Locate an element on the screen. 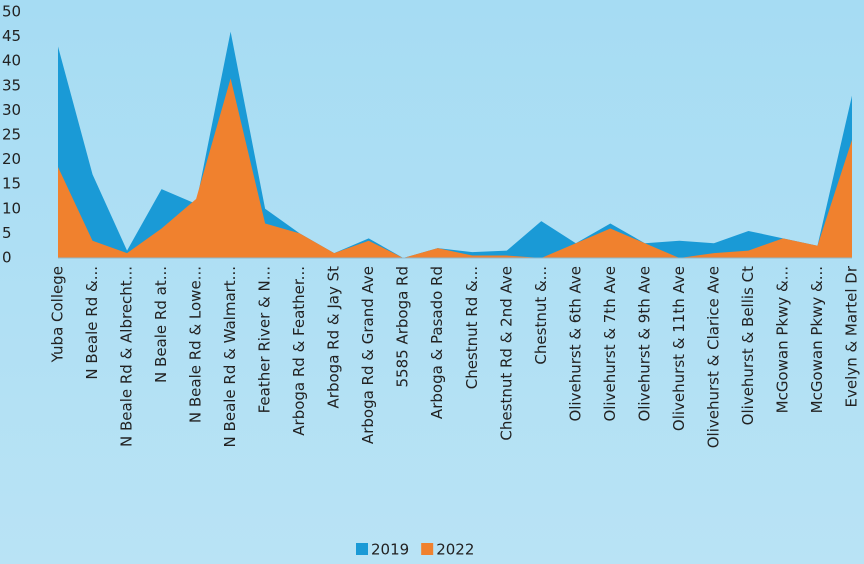 The height and width of the screenshot is (564, 864). y-tick-label: 50 is located at coordinates (11, 12).